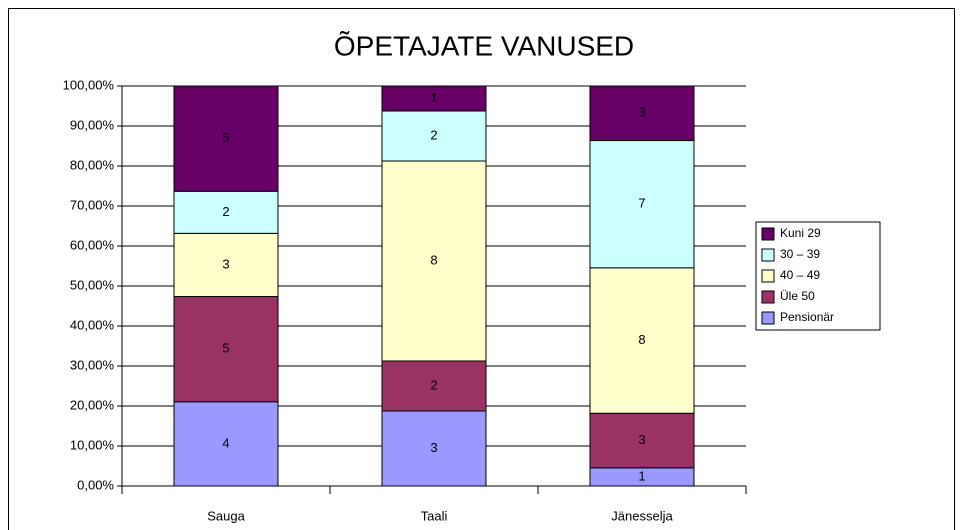 This screenshot has width=962, height=530. What do you see at coordinates (800, 233) in the screenshot?
I see `legend-label: Kuni 29` at bounding box center [800, 233].